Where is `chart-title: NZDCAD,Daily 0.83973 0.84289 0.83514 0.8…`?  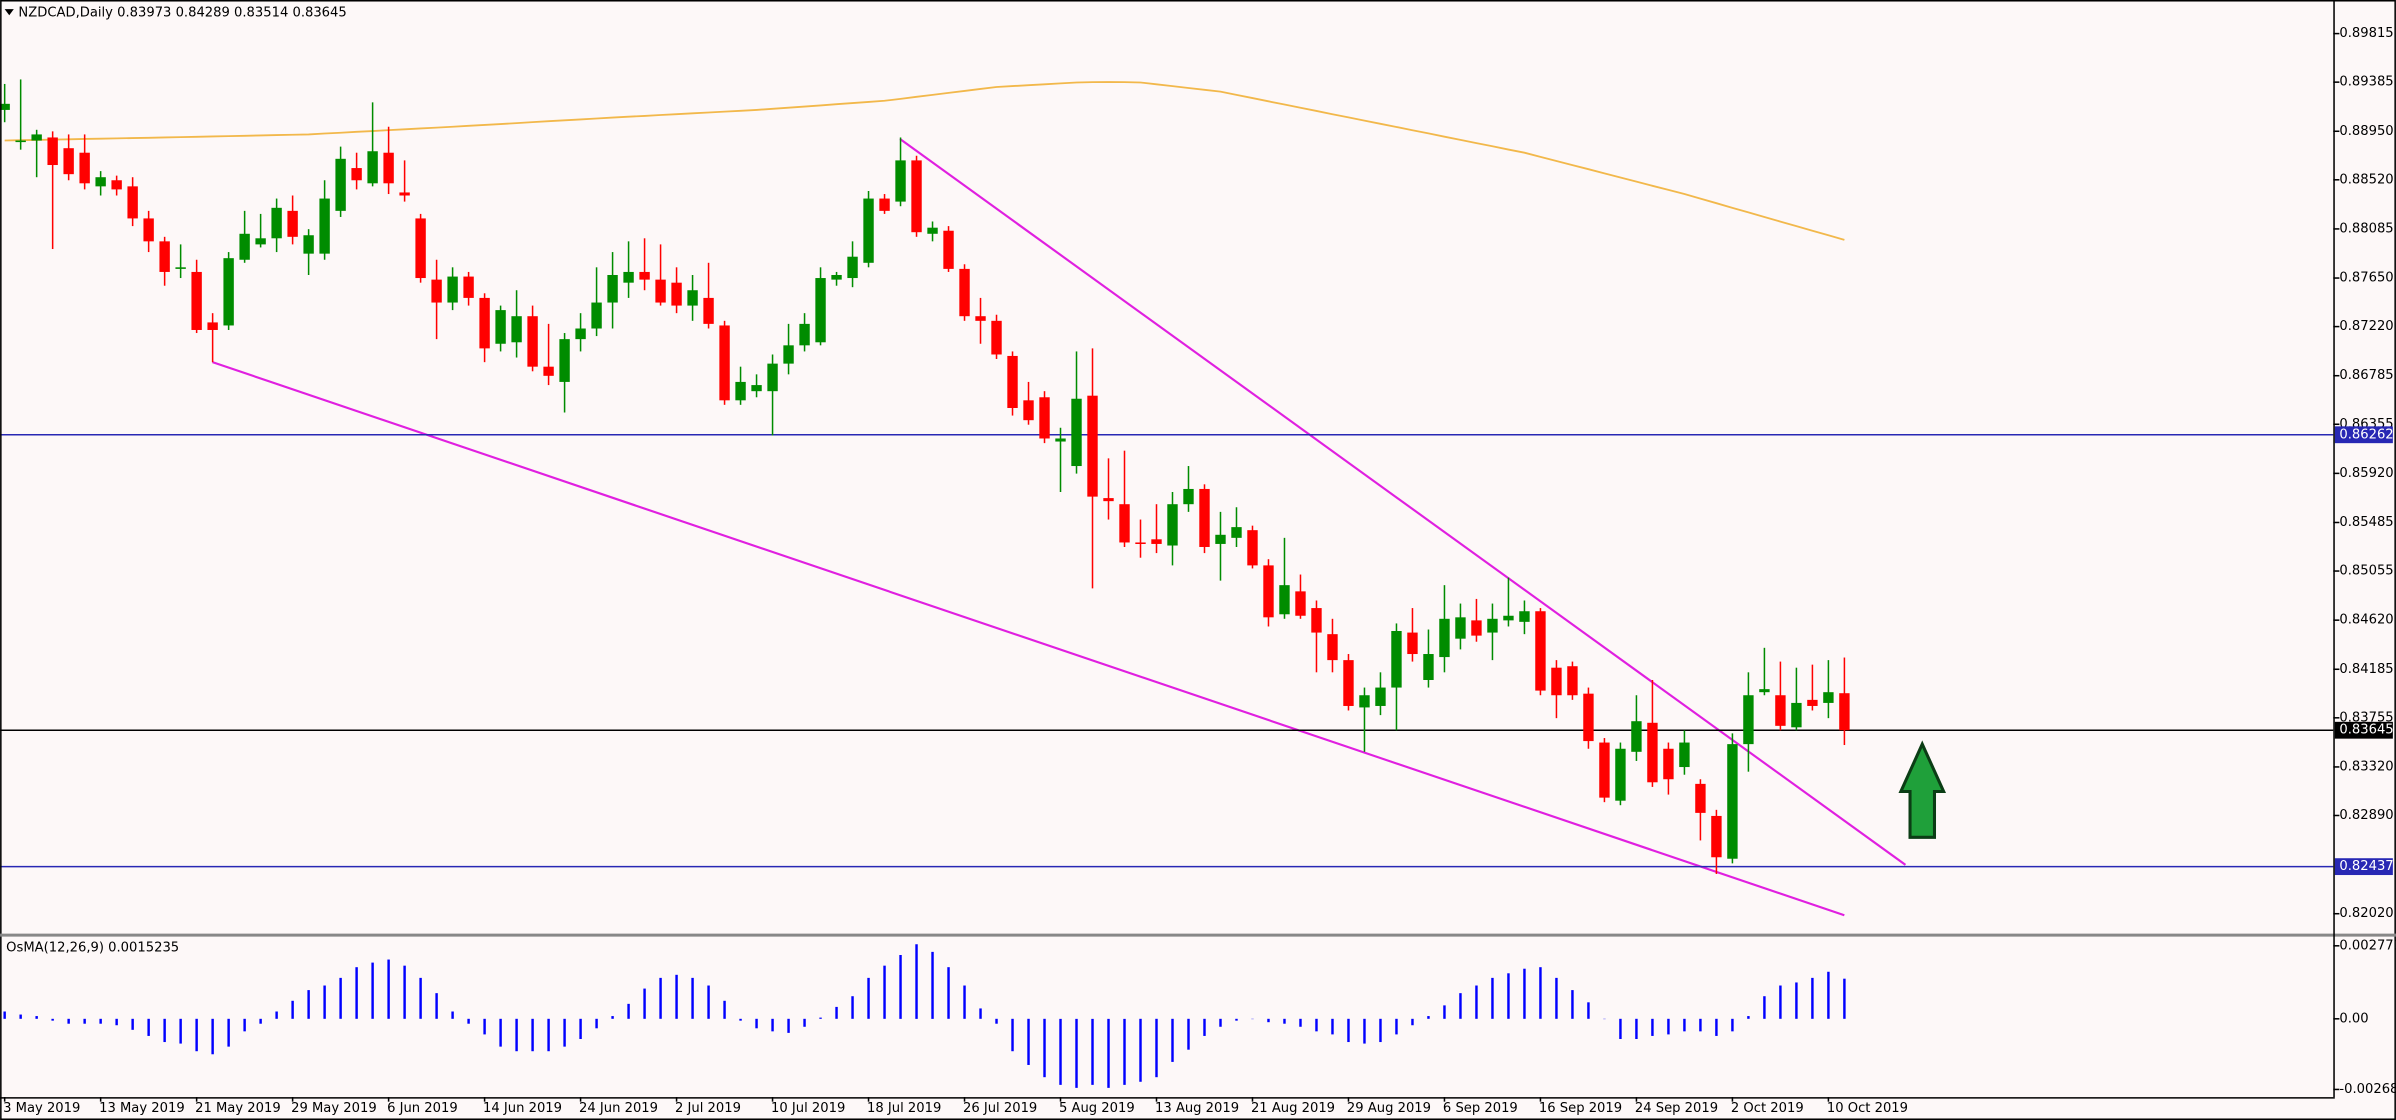
chart-title: NZDCAD,Daily 0.83973 0.84289 0.83514 0.8… is located at coordinates (182, 12).